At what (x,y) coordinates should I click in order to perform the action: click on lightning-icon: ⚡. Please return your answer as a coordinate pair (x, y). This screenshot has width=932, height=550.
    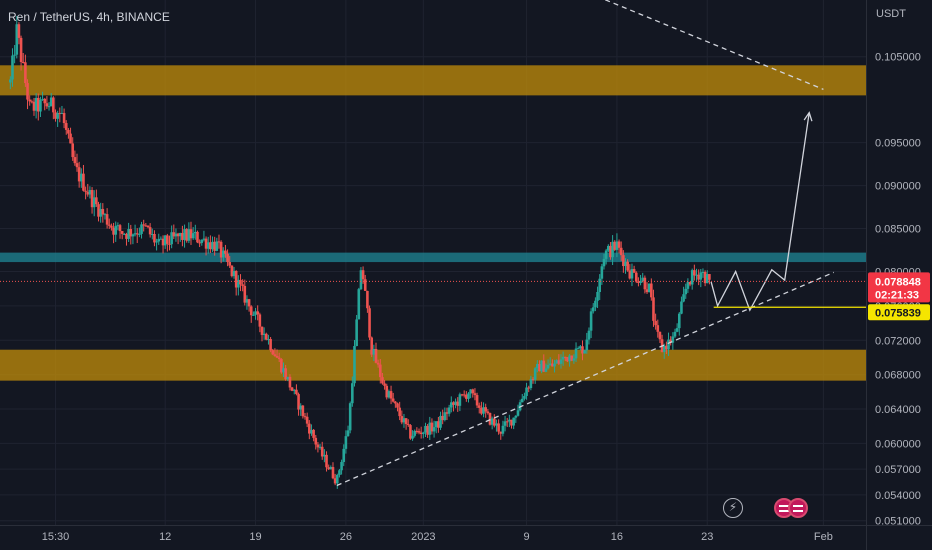
    Looking at the image, I should click on (733, 508).